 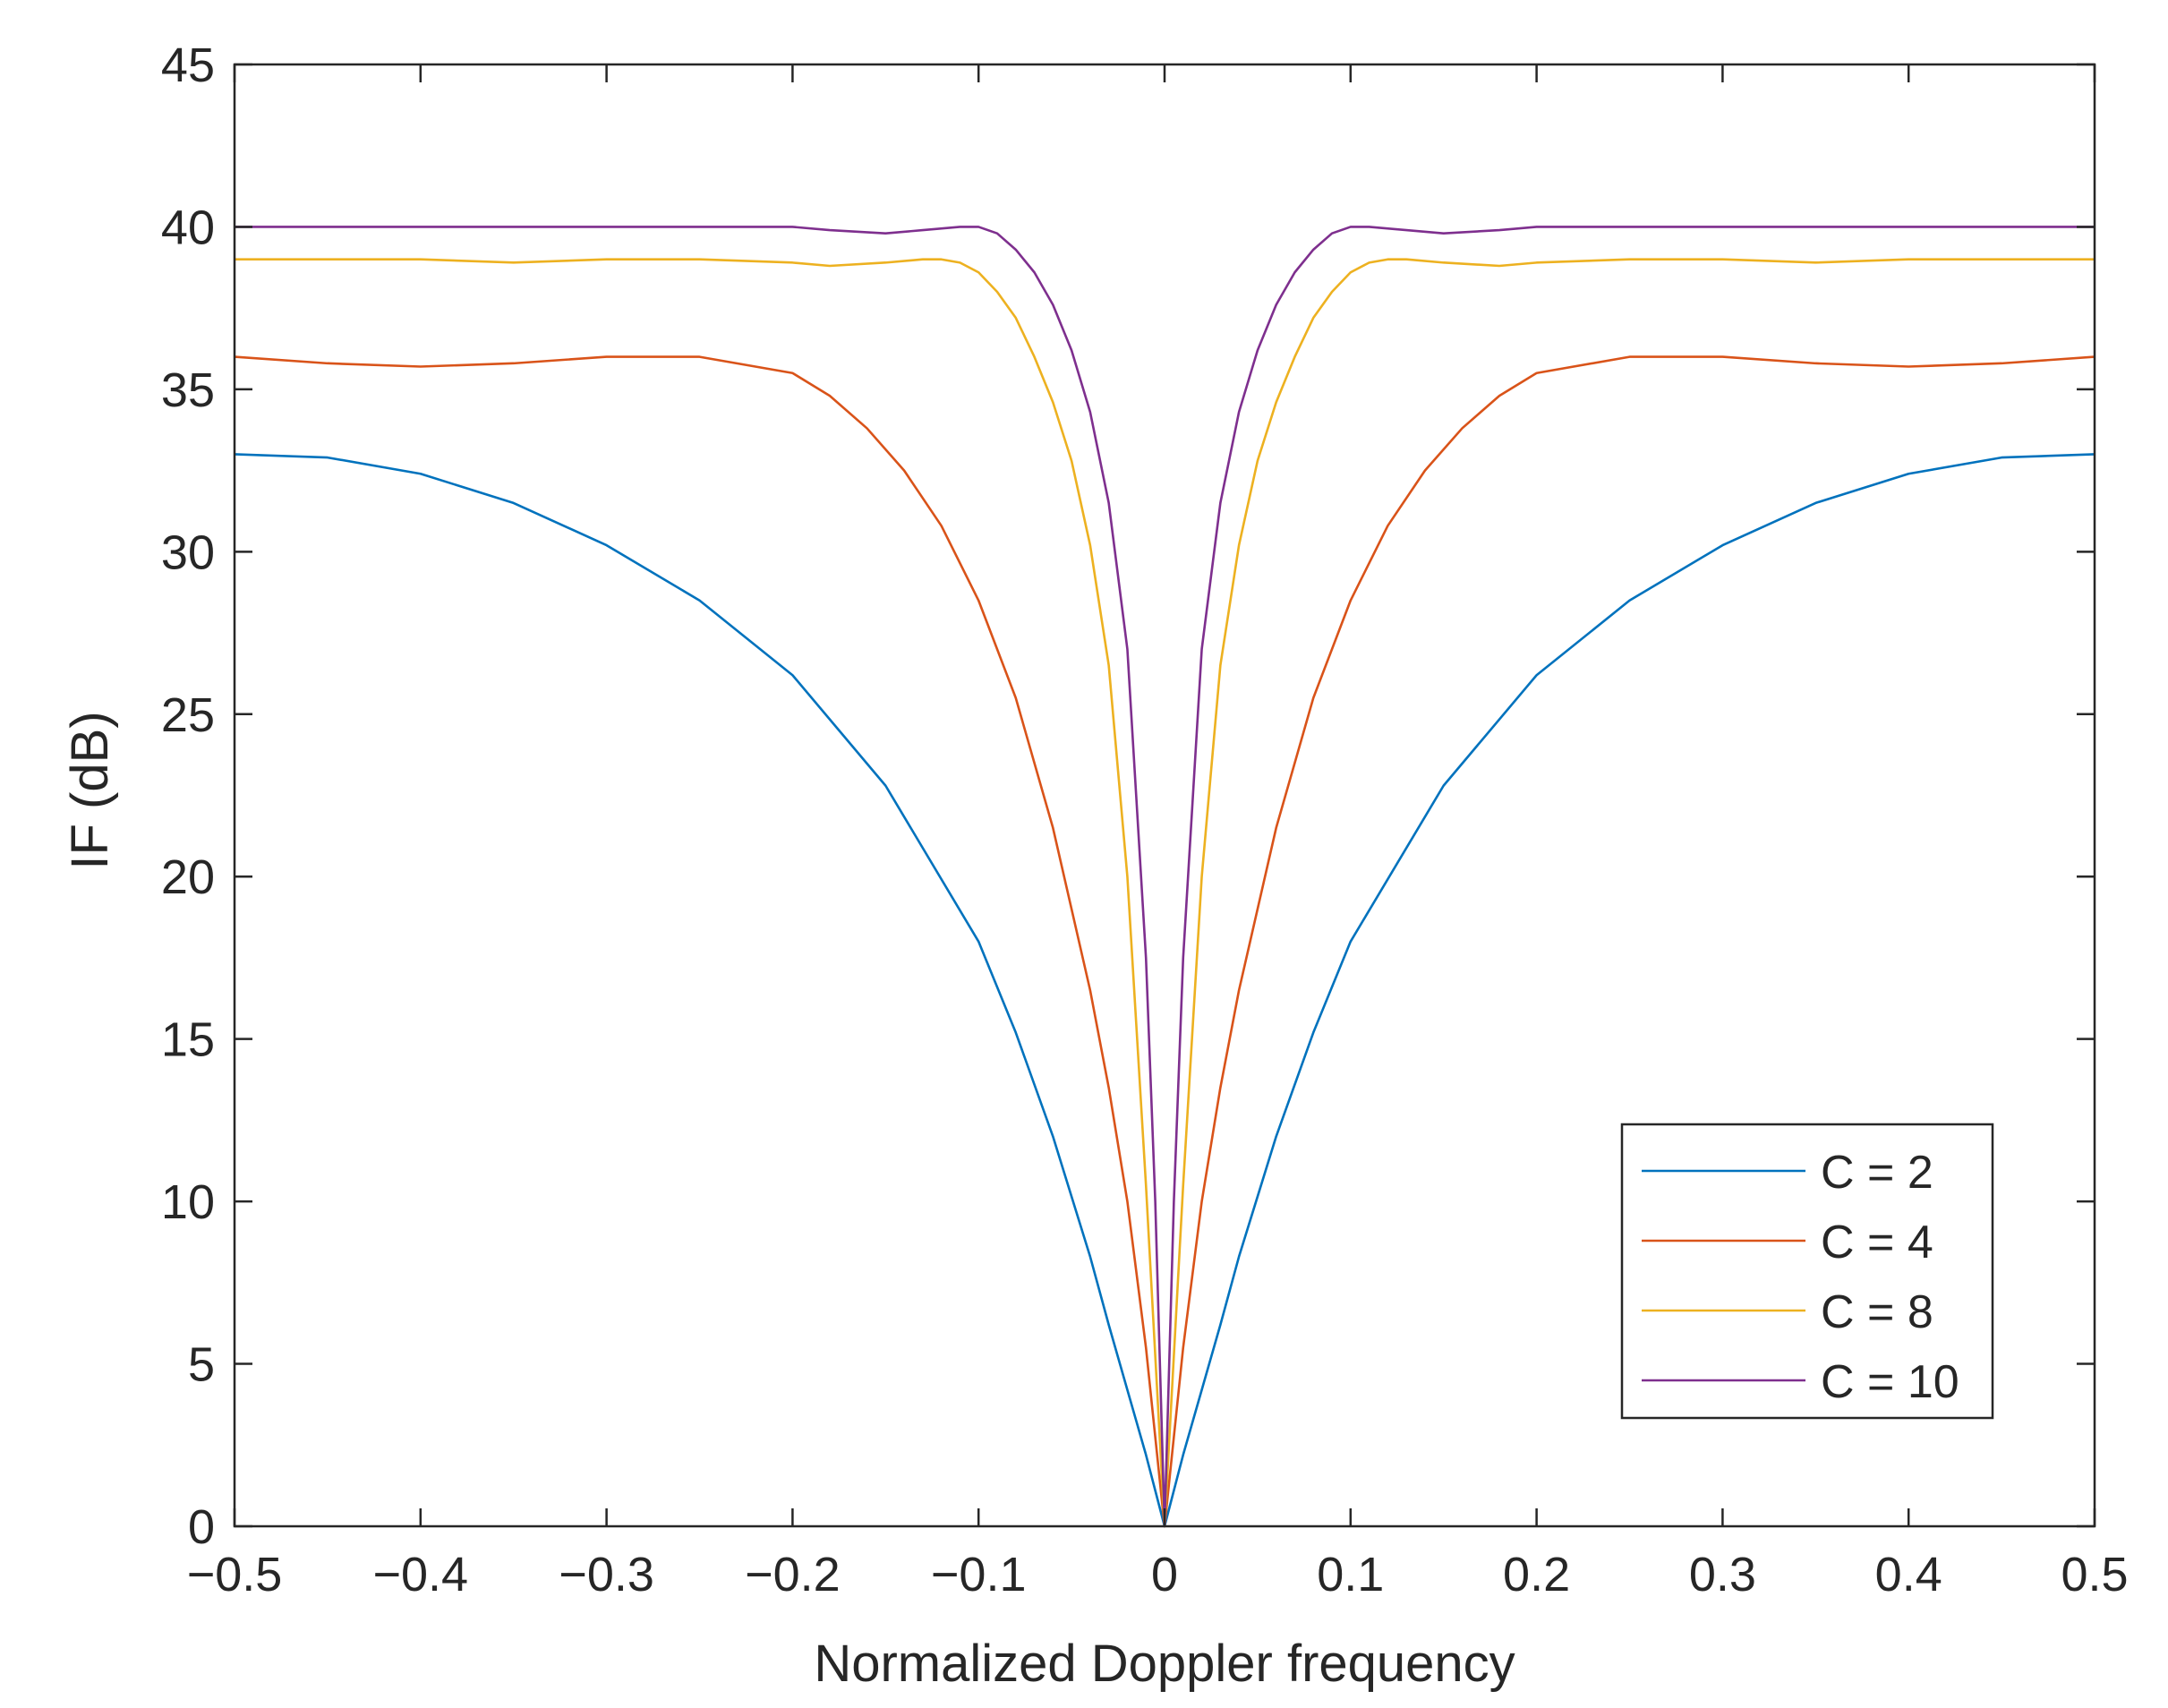 What do you see at coordinates (188, 877) in the screenshot?
I see `y-tick-label: 20` at bounding box center [188, 877].